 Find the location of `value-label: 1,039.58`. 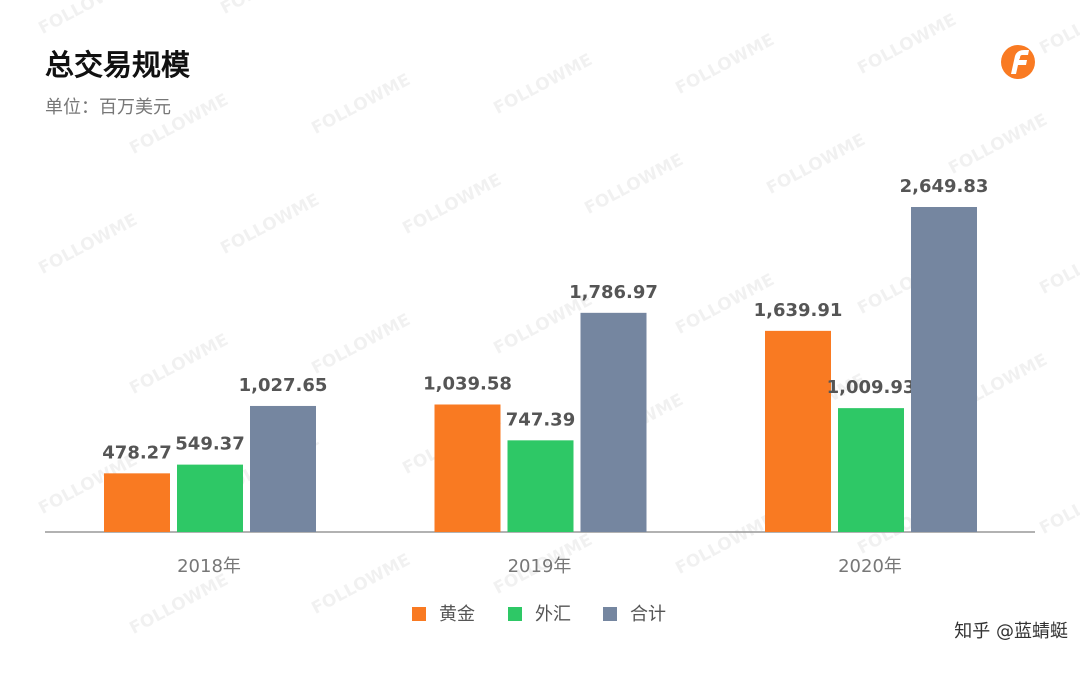

value-label: 1,039.58 is located at coordinates (467, 383).